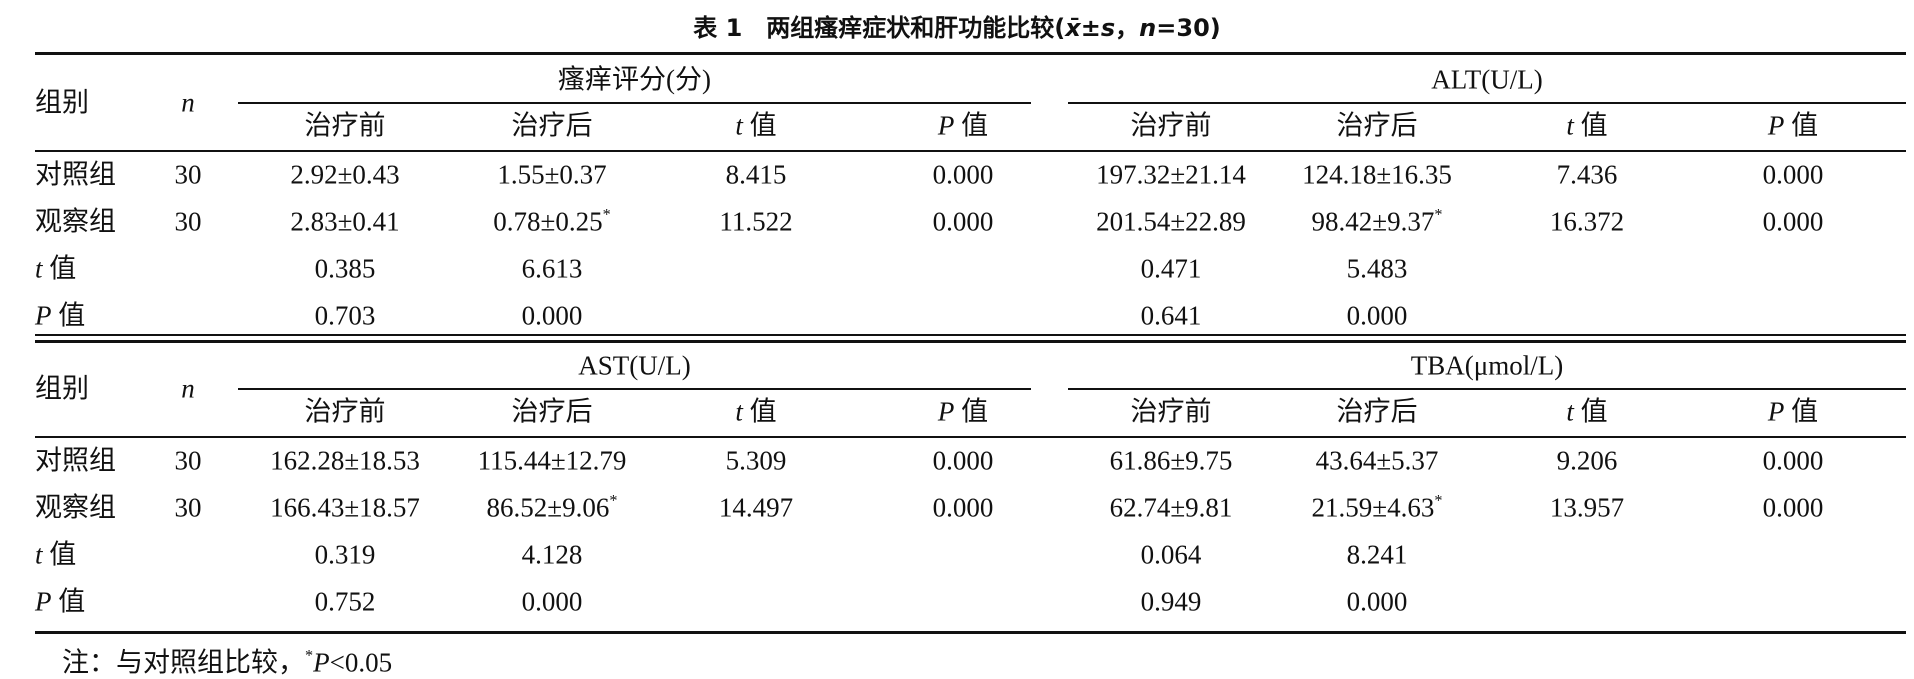 Image resolution: width=1914 pixels, height=679 pixels. What do you see at coordinates (1587, 221) in the screenshot?
I see `cell: 16.372` at bounding box center [1587, 221].